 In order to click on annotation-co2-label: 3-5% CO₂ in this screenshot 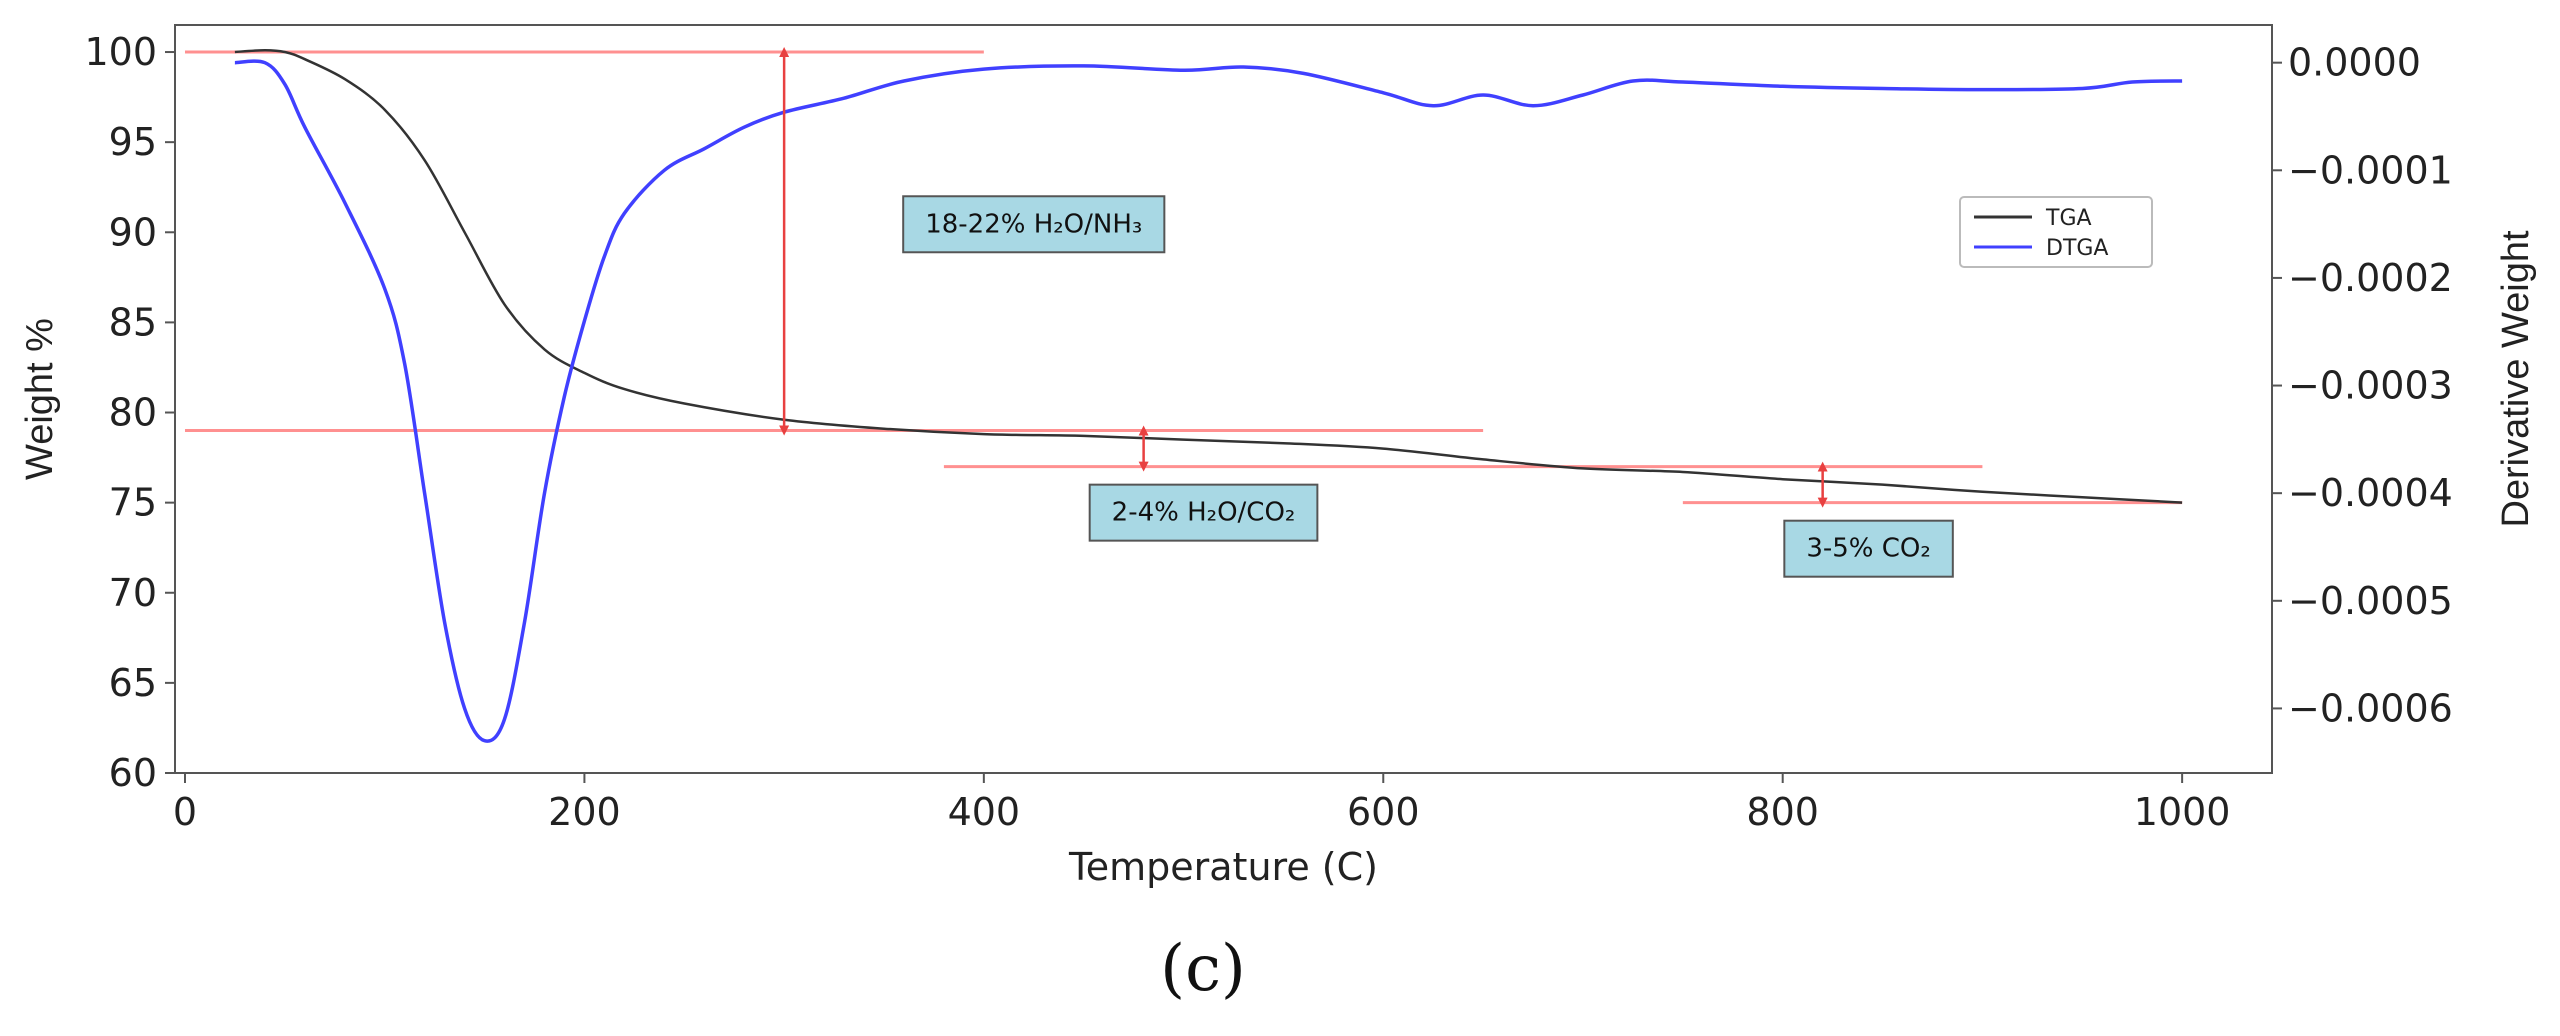, I will do `click(1868, 549)`.